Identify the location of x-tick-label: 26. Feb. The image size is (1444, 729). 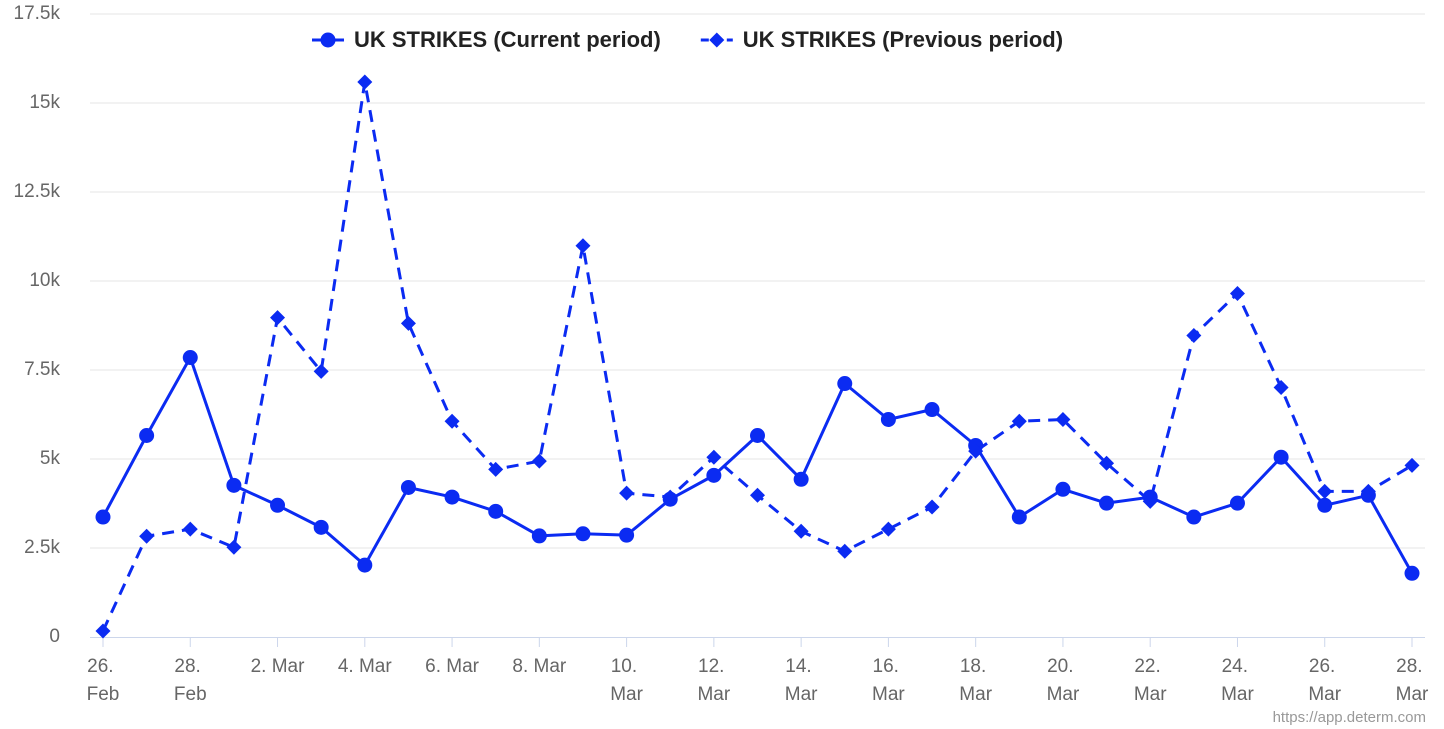
(103, 680).